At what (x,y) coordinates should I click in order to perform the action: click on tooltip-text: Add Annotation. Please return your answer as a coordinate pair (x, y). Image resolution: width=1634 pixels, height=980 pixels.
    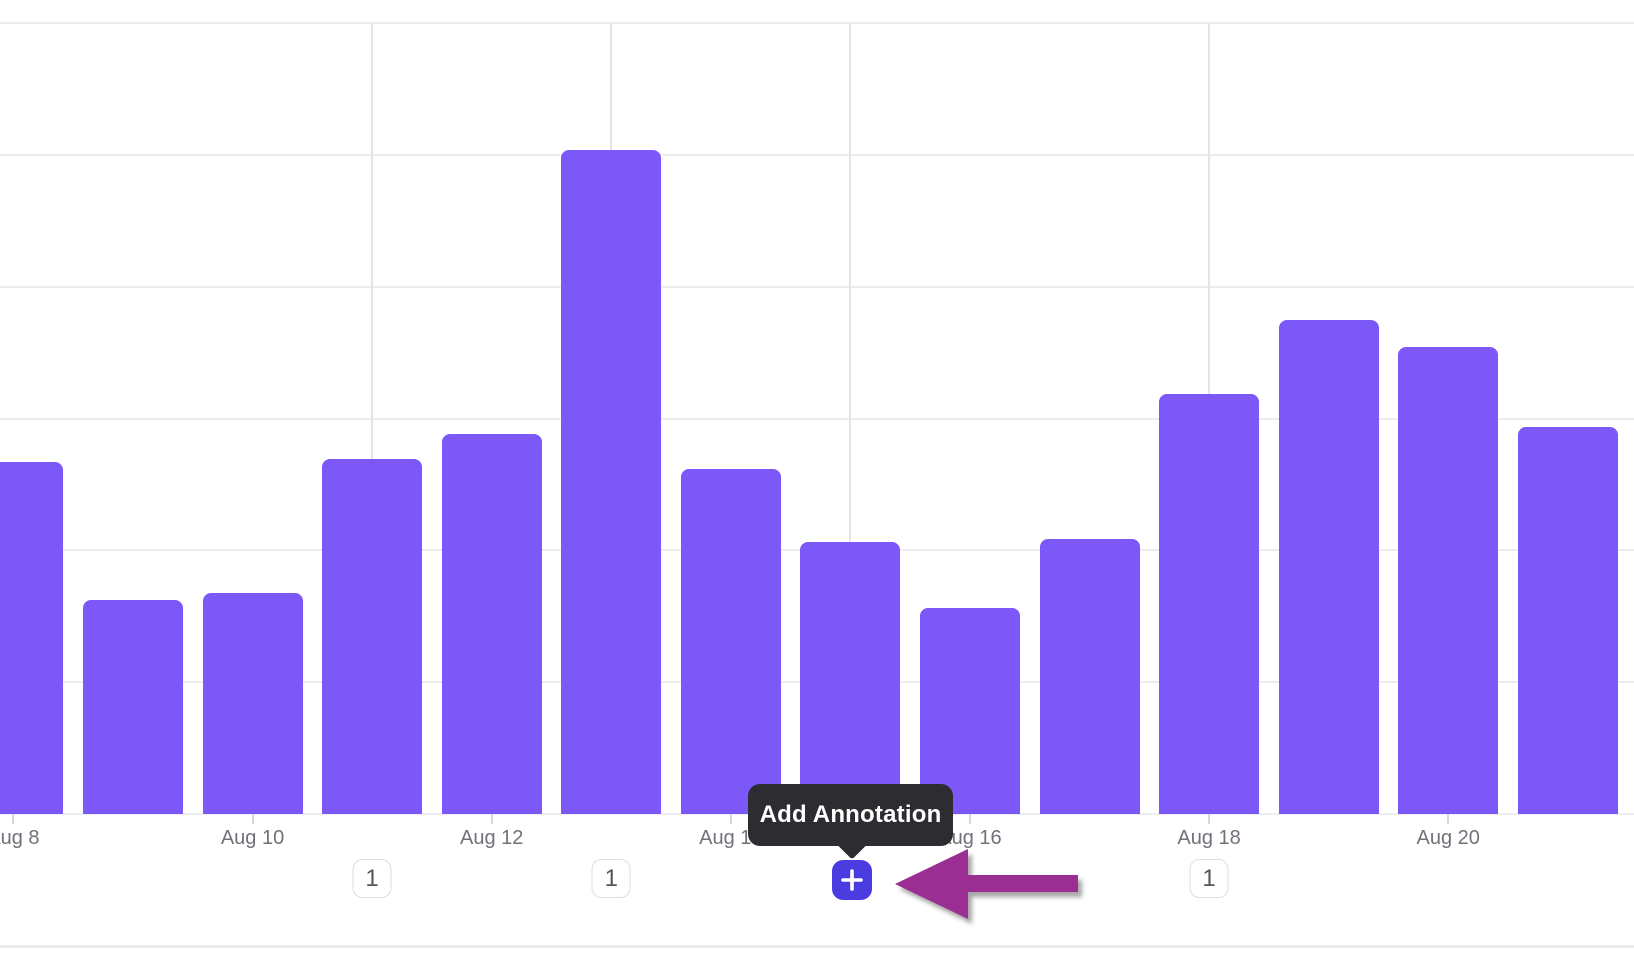
    Looking at the image, I should click on (850, 814).